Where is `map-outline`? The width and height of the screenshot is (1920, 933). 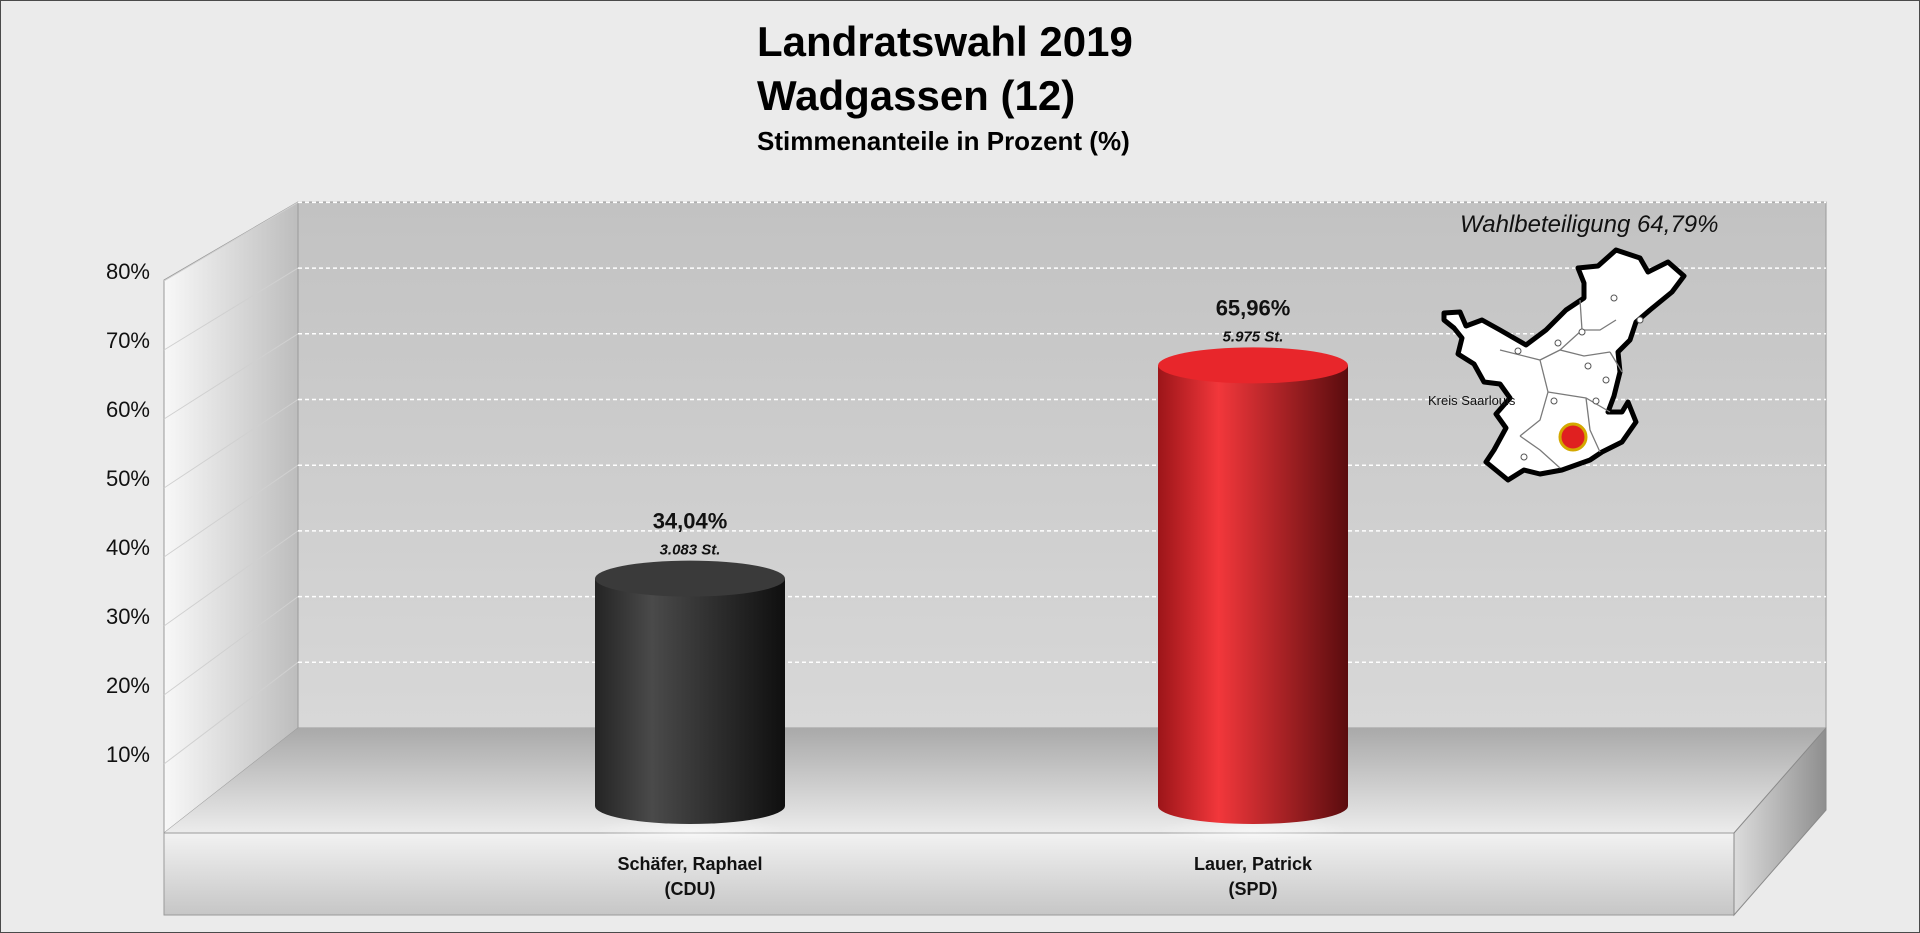 map-outline is located at coordinates (1564, 365).